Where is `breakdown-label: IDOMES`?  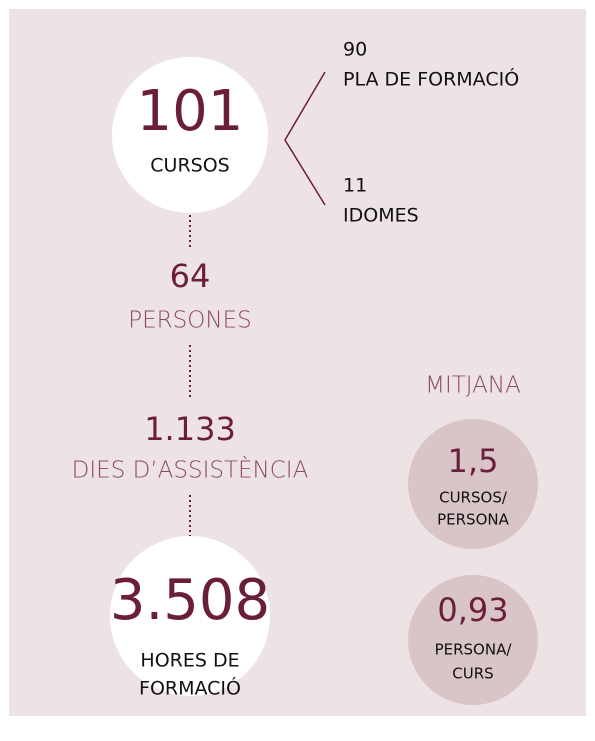 breakdown-label: IDOMES is located at coordinates (381, 216).